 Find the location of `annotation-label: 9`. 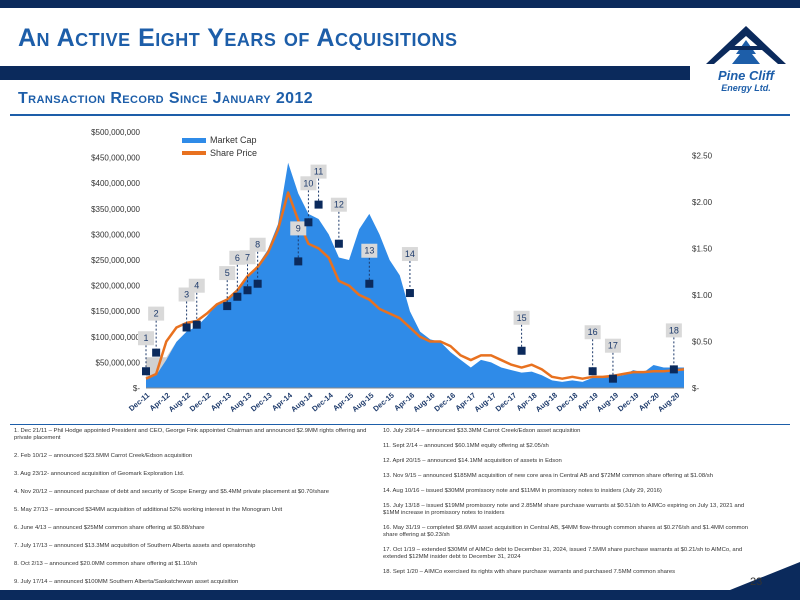

annotation-label: 9 is located at coordinates (298, 228).